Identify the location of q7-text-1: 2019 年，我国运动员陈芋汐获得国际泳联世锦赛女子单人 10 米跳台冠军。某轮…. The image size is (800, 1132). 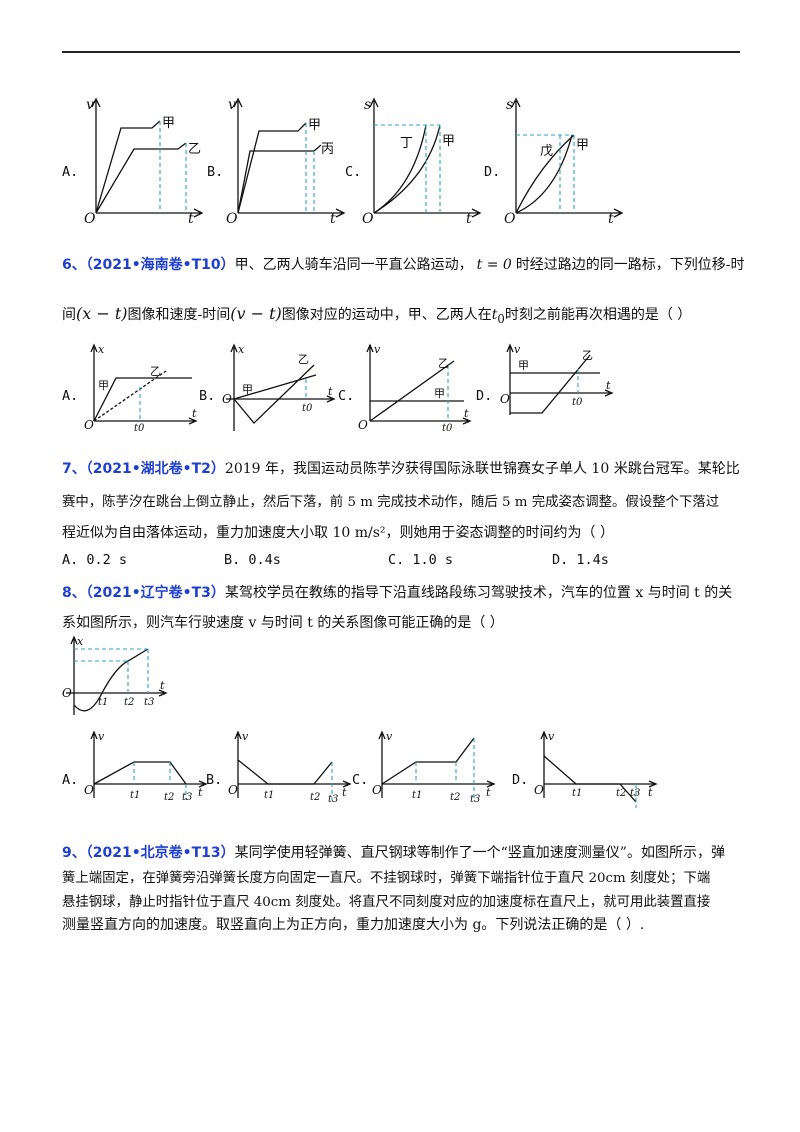
(482, 469).